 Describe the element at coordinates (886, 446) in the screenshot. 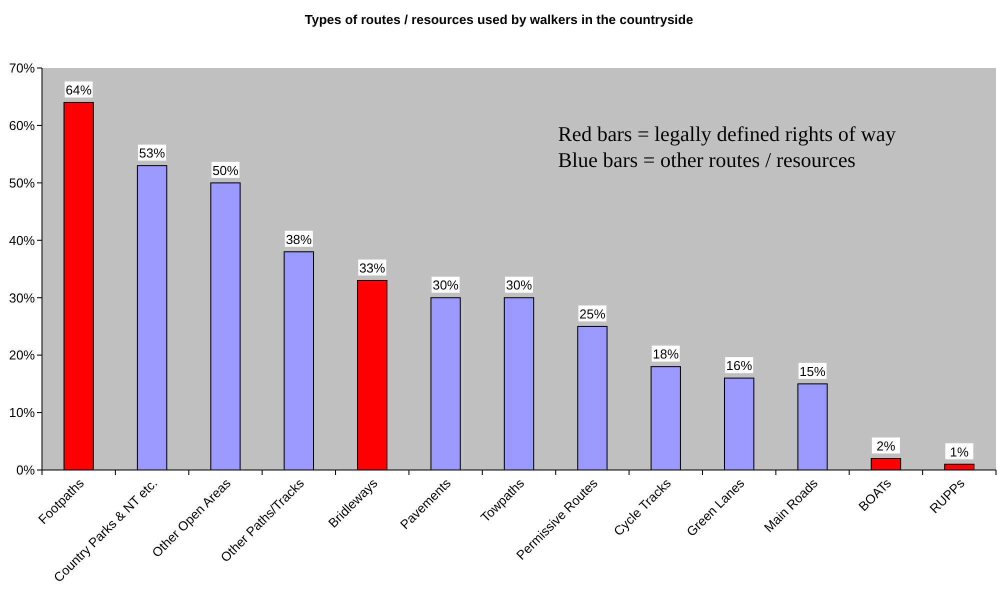

I see `data-label: 2%` at that location.